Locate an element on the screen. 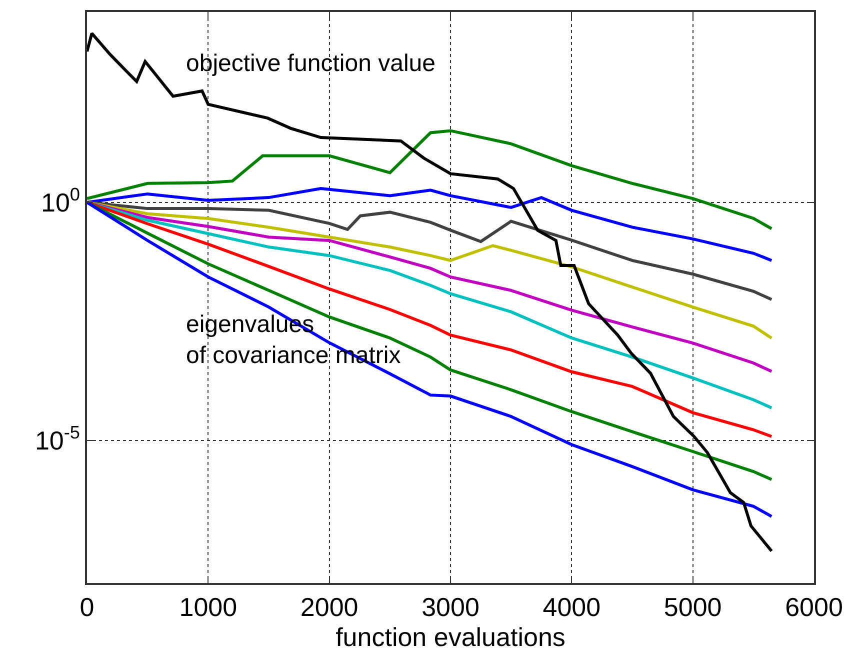 Image resolution: width=858 pixels, height=656 pixels. x-tick-label: 0 is located at coordinates (87, 607).